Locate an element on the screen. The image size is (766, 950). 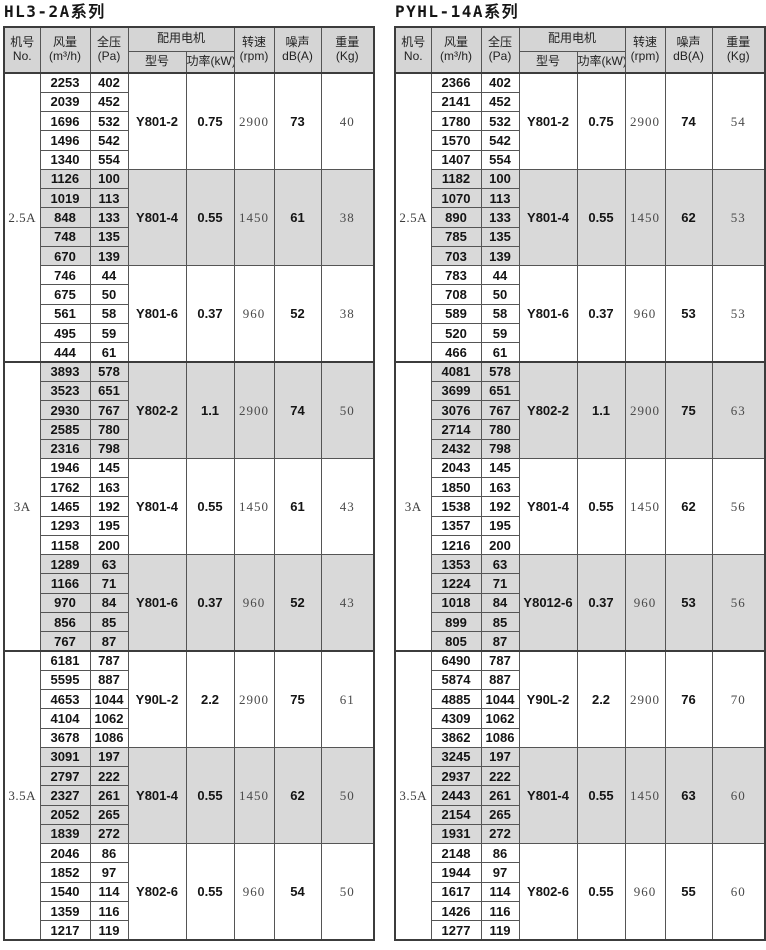
pressure-cell: 200 is located at coordinates (500, 545).